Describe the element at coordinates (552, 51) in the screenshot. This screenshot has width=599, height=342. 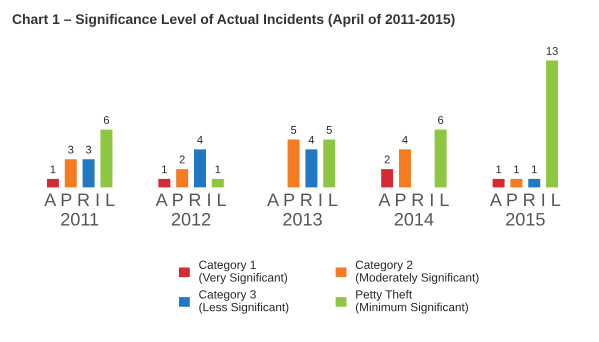
I see `data-label: 13` at that location.